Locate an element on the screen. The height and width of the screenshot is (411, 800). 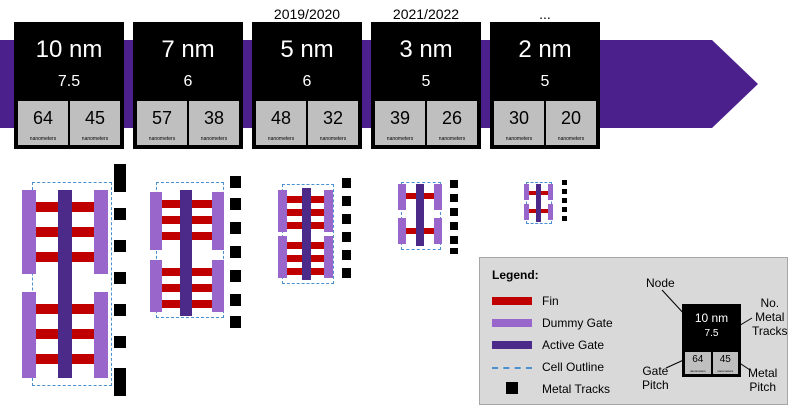
cell-diagram-7nm is located at coordinates (197, 254).